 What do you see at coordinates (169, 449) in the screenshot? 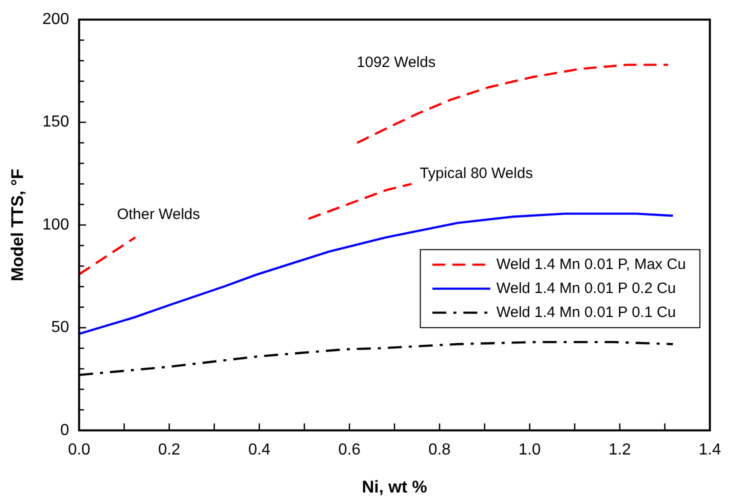
I see `x-tick-label: 0.2` at bounding box center [169, 449].